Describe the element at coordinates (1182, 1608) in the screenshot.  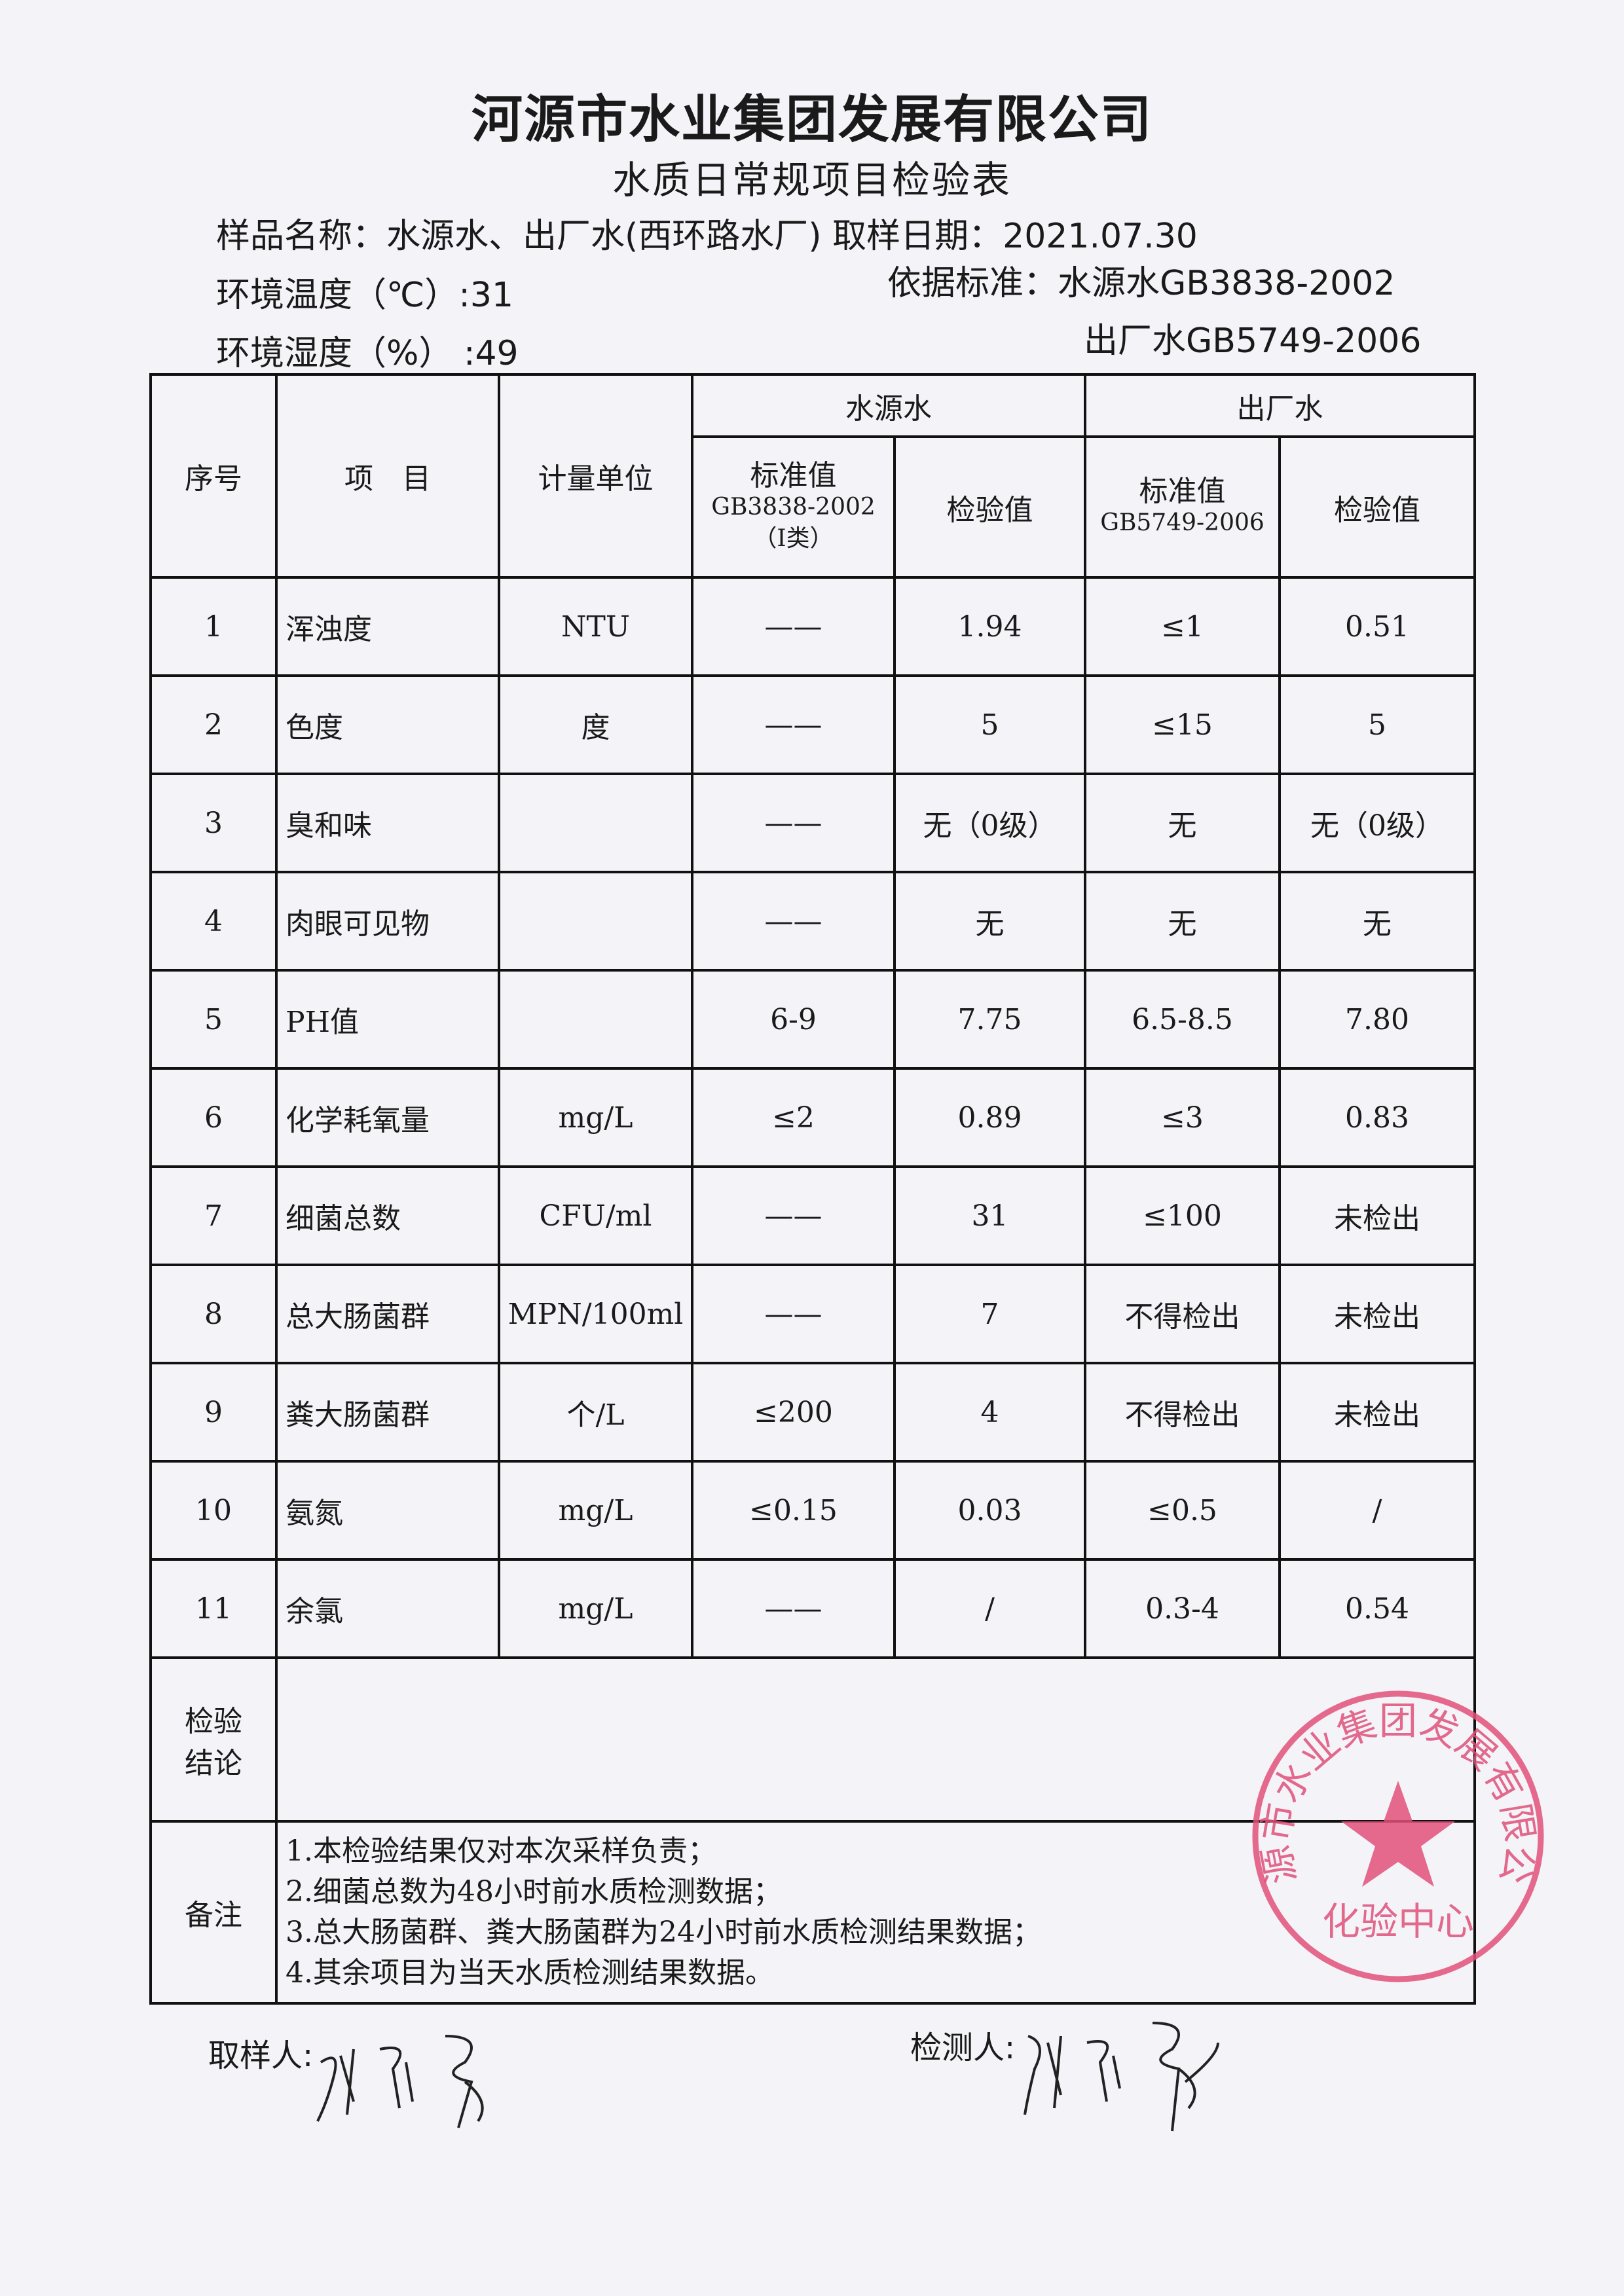
I see `cell-plant-std: 0.3-4` at that location.